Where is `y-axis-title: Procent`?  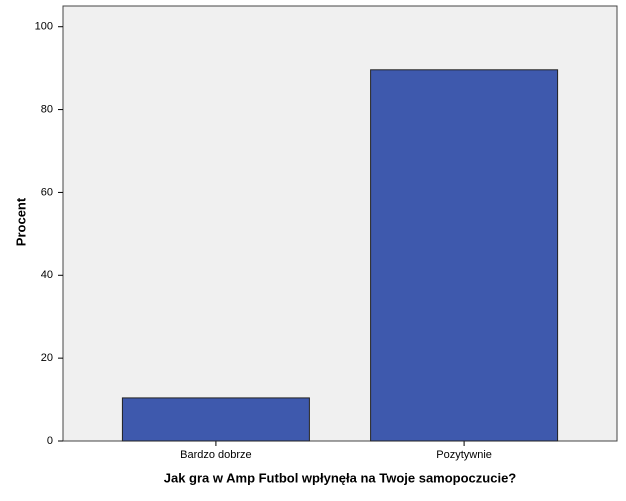 y-axis-title: Procent is located at coordinates (20, 221).